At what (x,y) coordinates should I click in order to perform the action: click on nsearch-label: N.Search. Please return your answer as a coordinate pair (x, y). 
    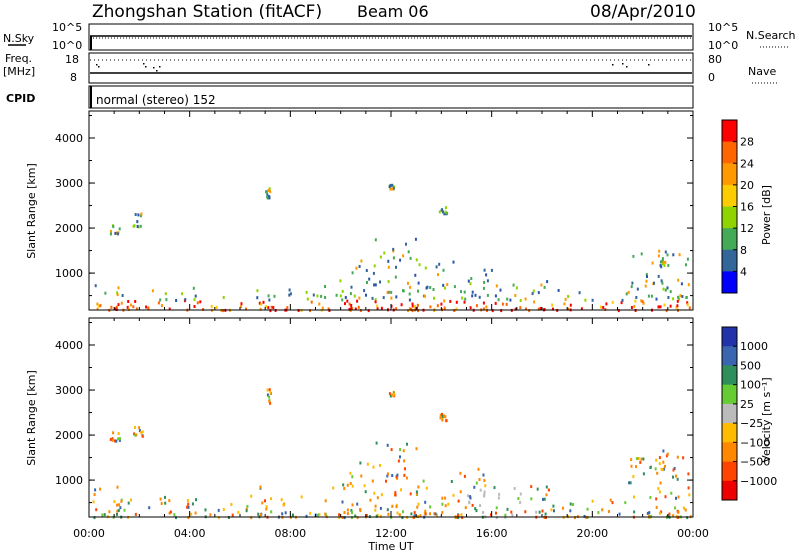
    Looking at the image, I should click on (771, 35).